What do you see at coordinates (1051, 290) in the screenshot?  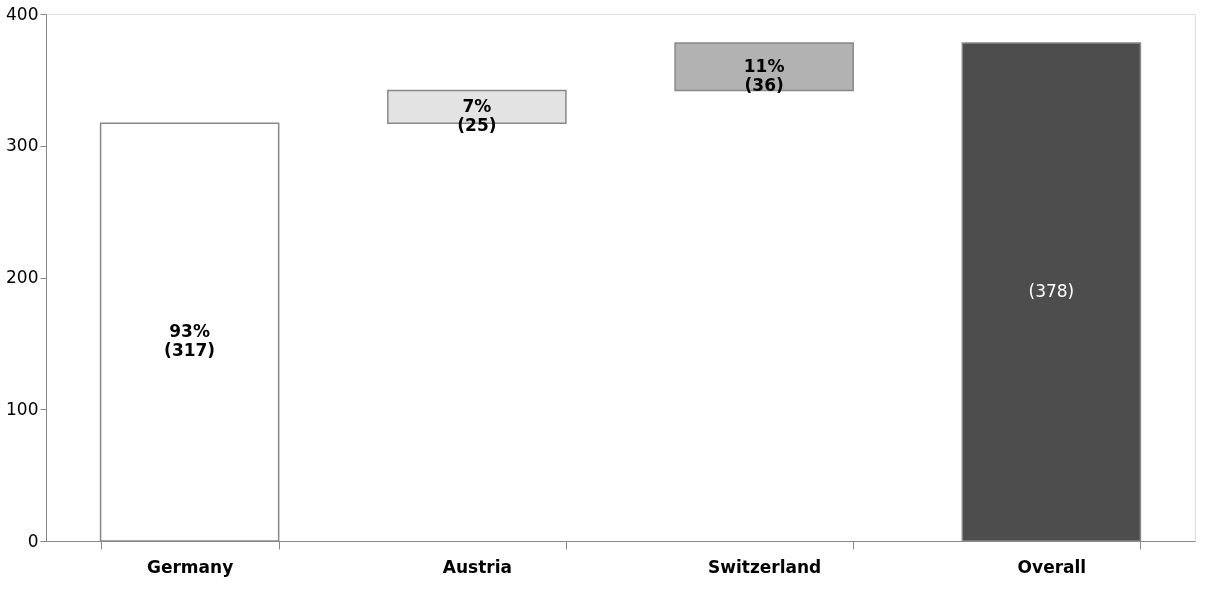 I see `data-label: (378)` at bounding box center [1051, 290].